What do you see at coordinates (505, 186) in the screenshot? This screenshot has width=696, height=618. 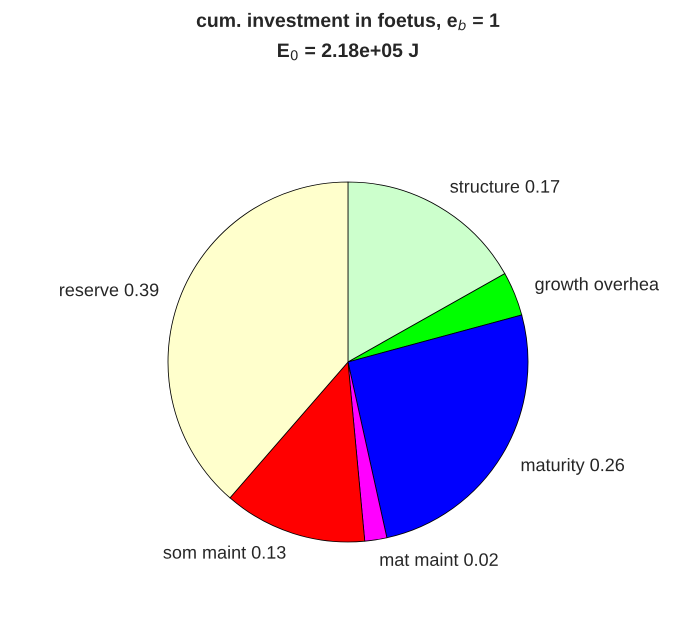 I see `slice-label: structure 0.17` at bounding box center [505, 186].